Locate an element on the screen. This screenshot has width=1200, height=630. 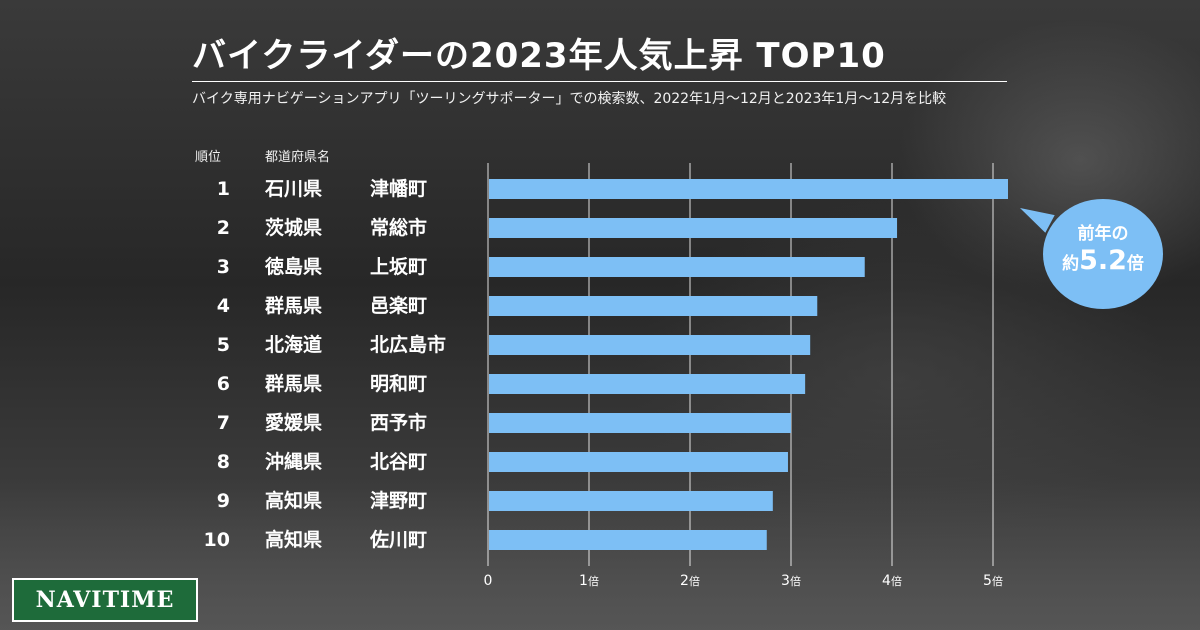
x-tick-label: 4倍 is located at coordinates (892, 581).